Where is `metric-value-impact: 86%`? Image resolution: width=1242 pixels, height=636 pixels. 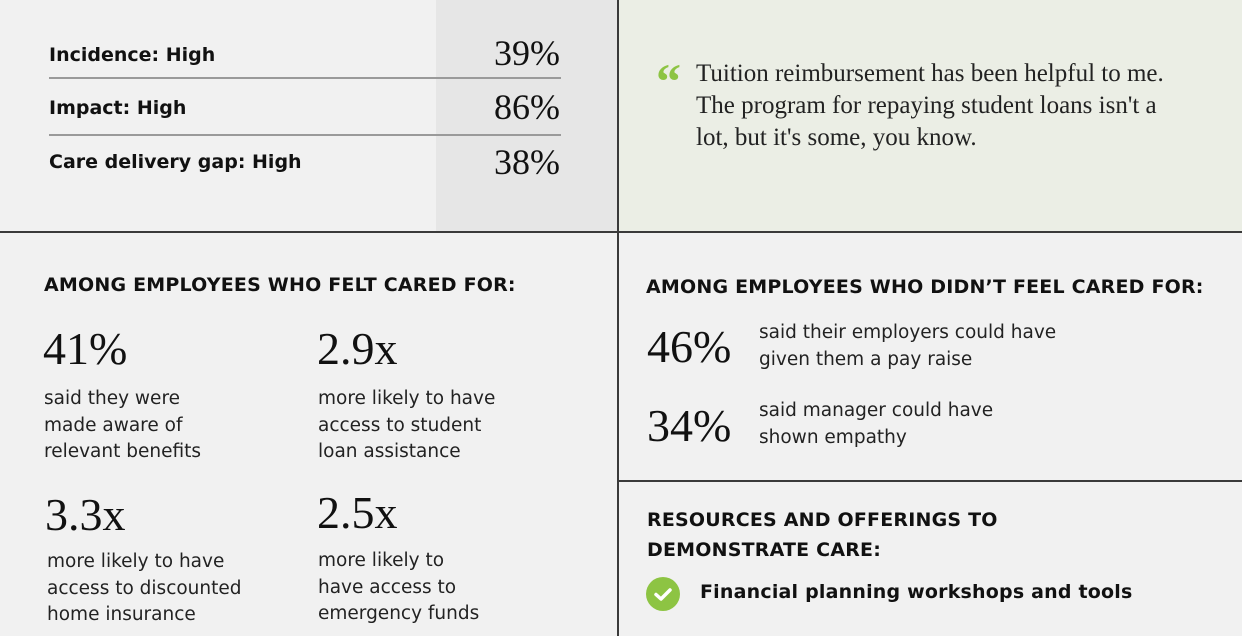
metric-value-impact: 86% is located at coordinates (527, 107).